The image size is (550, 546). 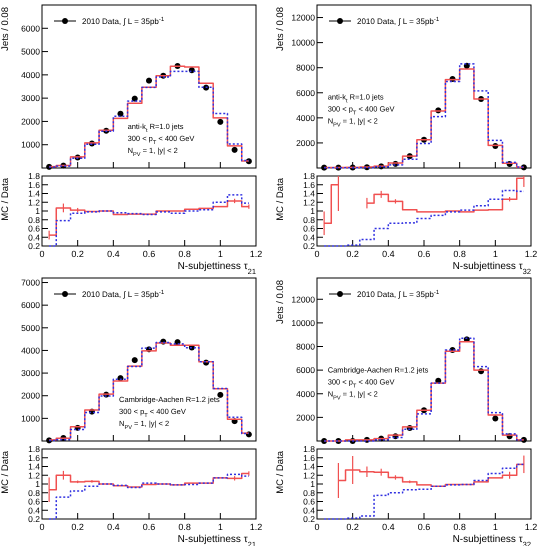 What do you see at coordinates (30, 327) in the screenshot?
I see `y-tick-label: 5000` at bounding box center [30, 327].